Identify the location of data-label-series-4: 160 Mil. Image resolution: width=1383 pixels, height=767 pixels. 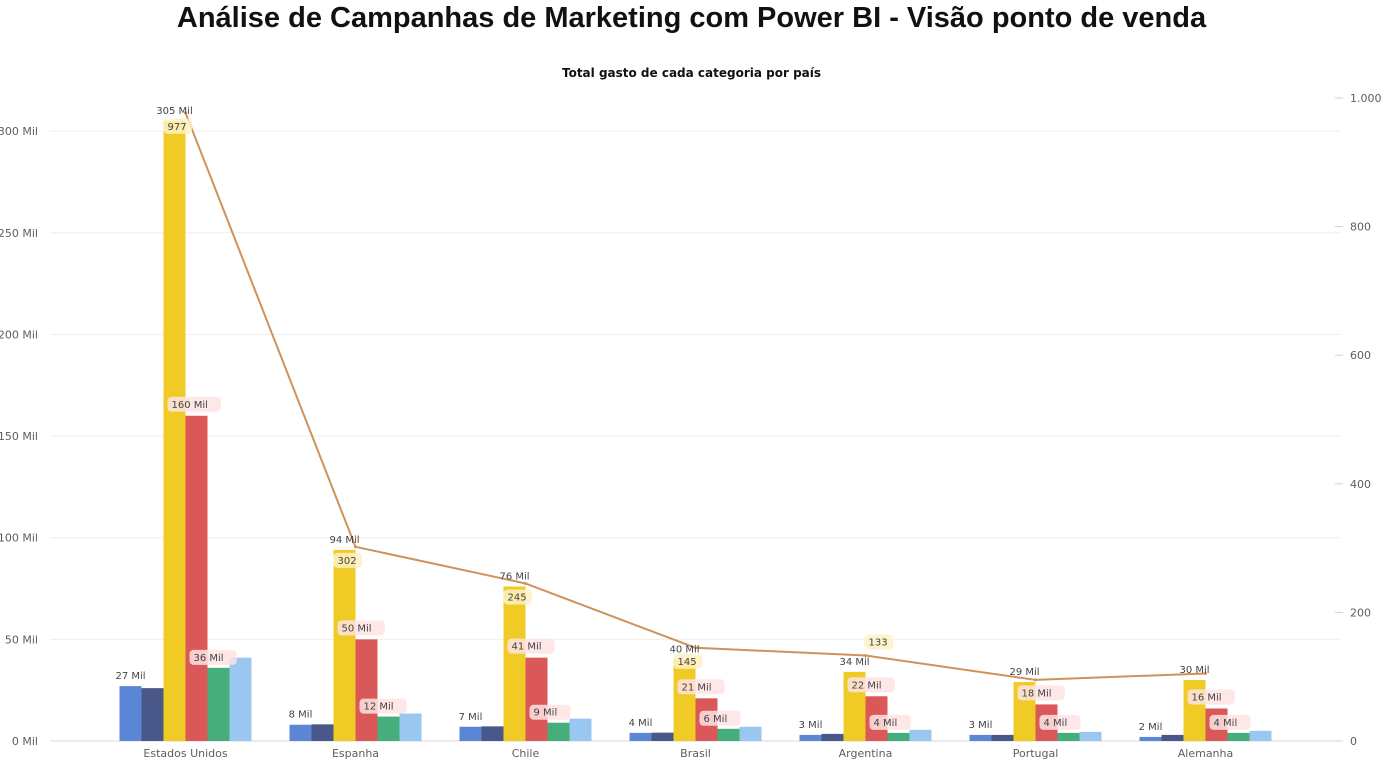
(190, 405).